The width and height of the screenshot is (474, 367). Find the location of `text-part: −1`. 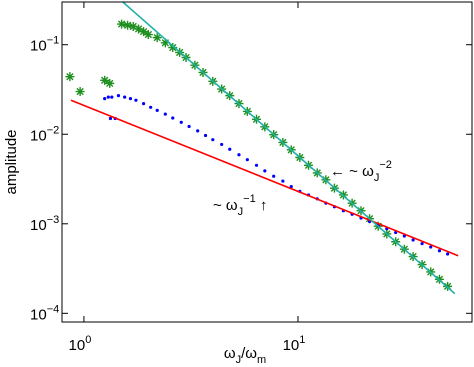

text-part: −1 is located at coordinates (249, 199).